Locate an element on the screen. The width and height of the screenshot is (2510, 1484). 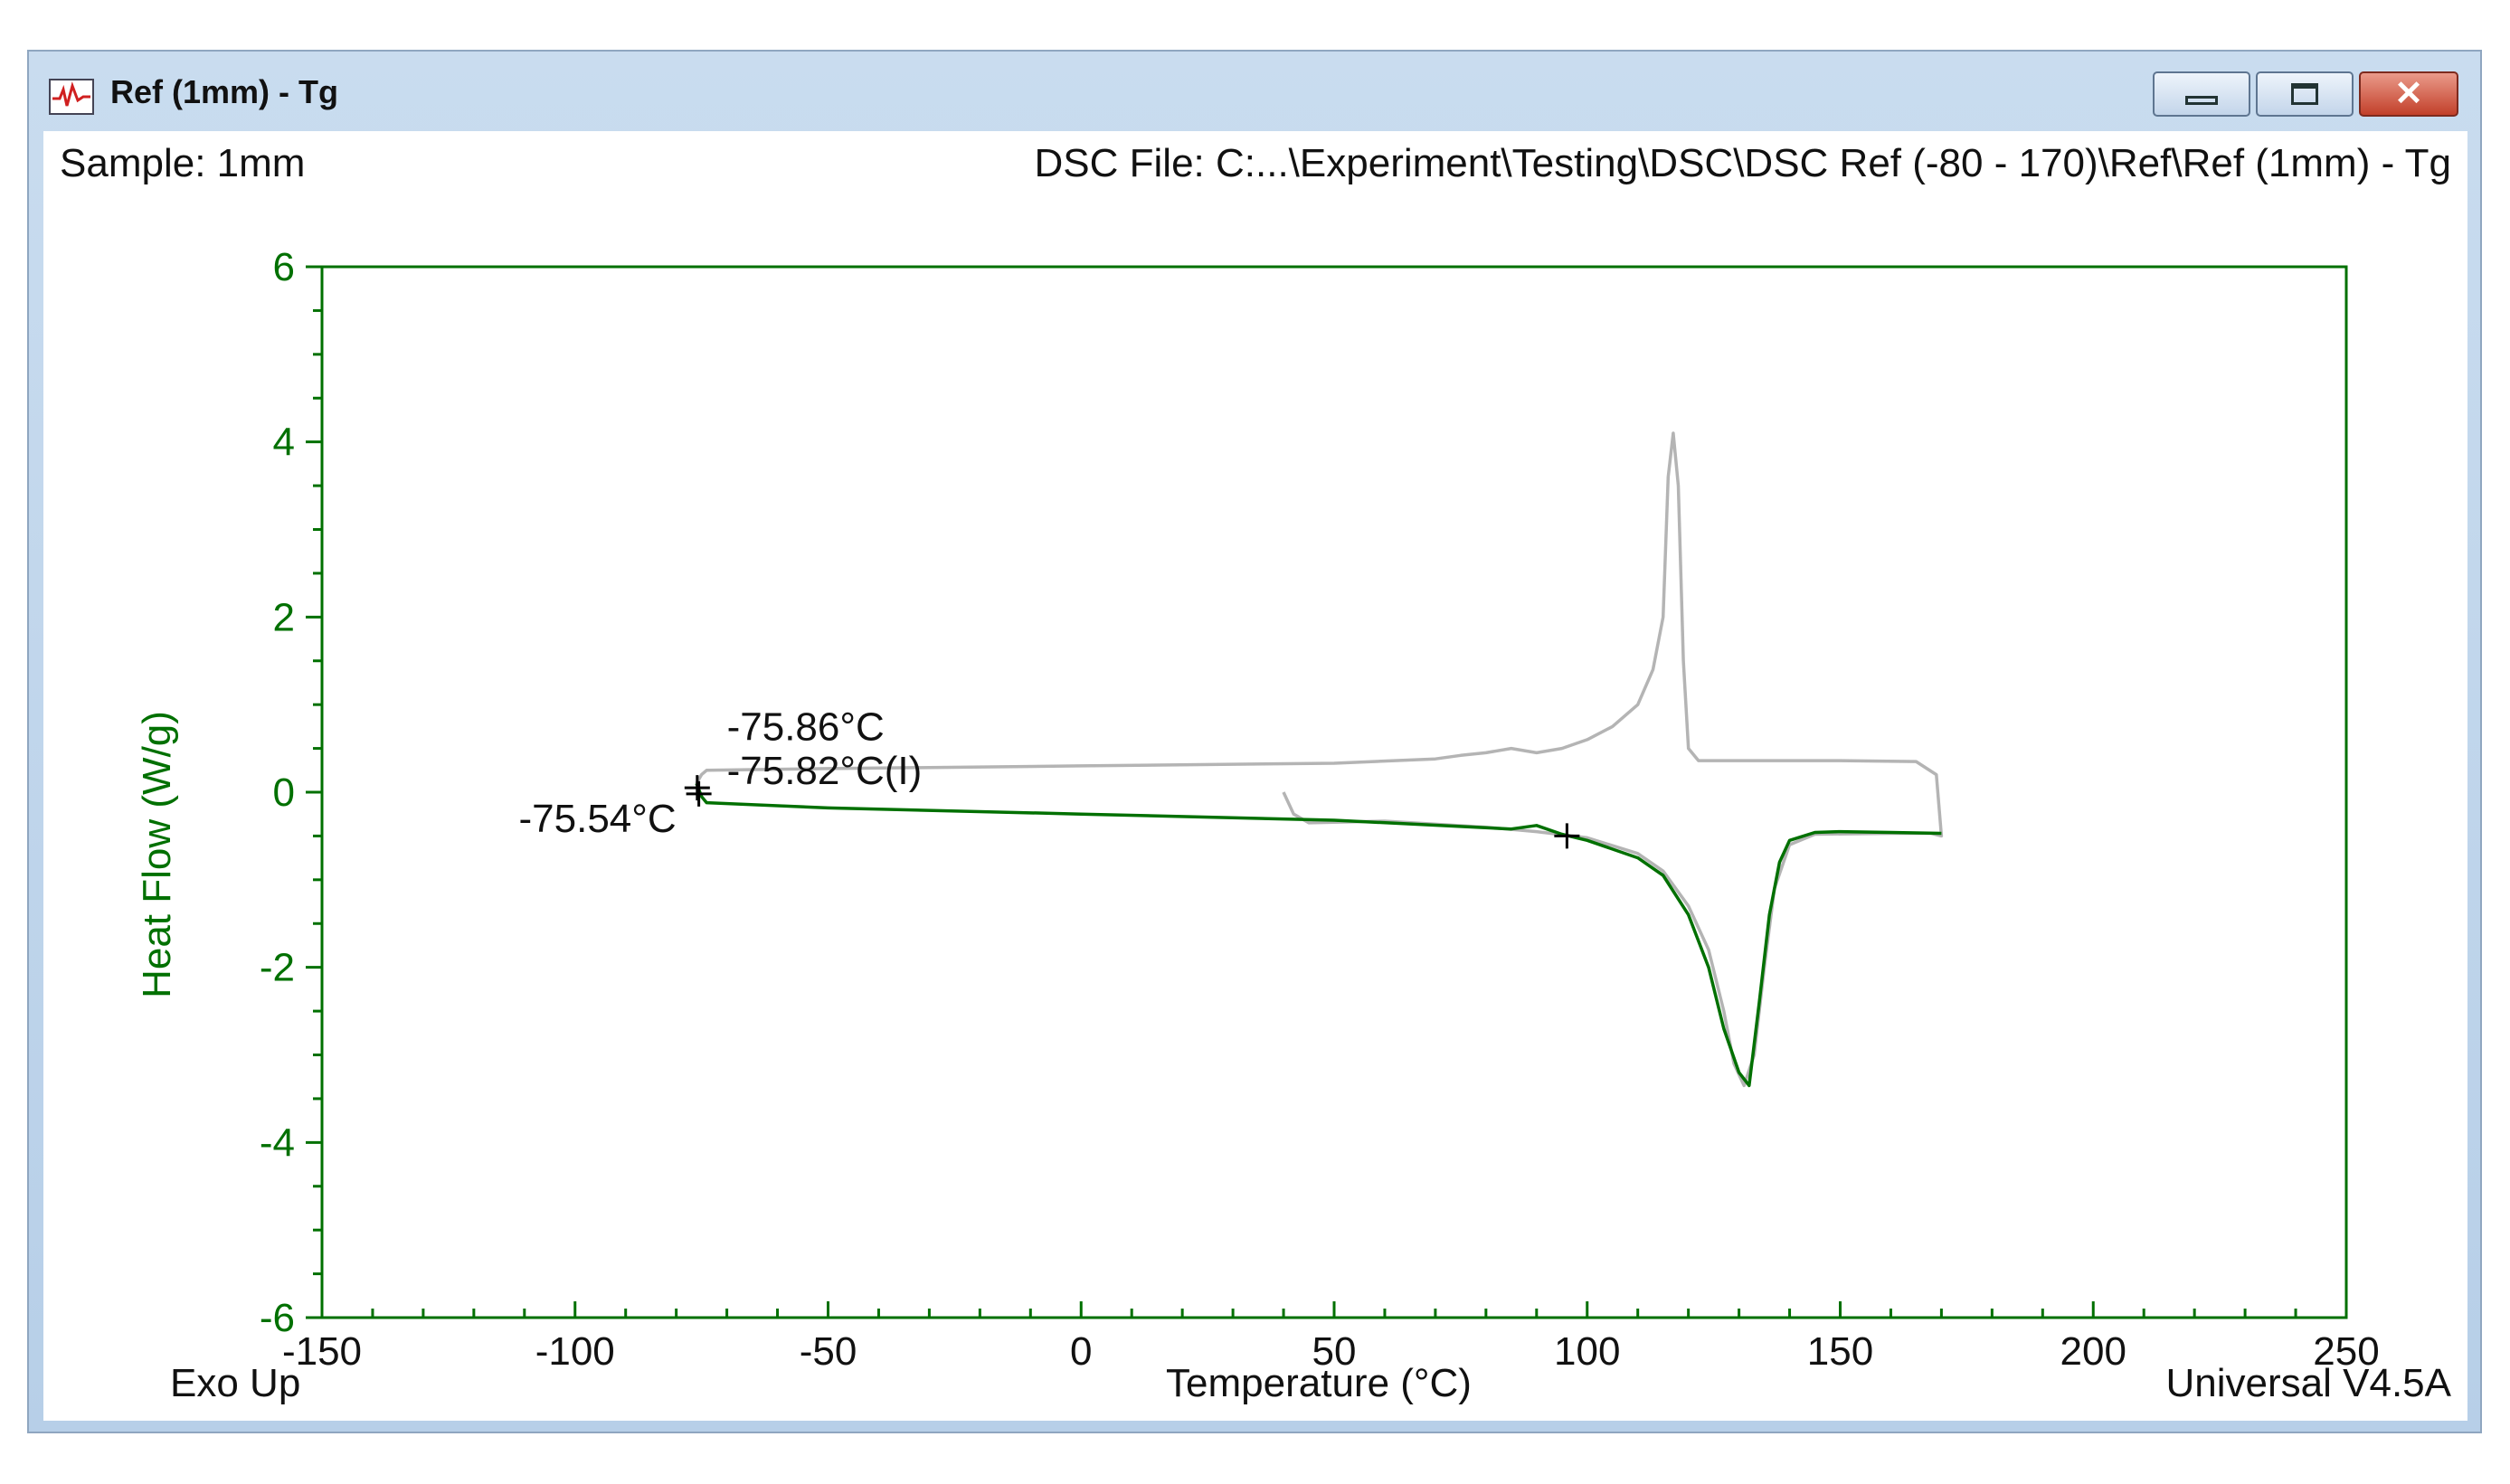
close-button: ✕ is located at coordinates (2408, 94).